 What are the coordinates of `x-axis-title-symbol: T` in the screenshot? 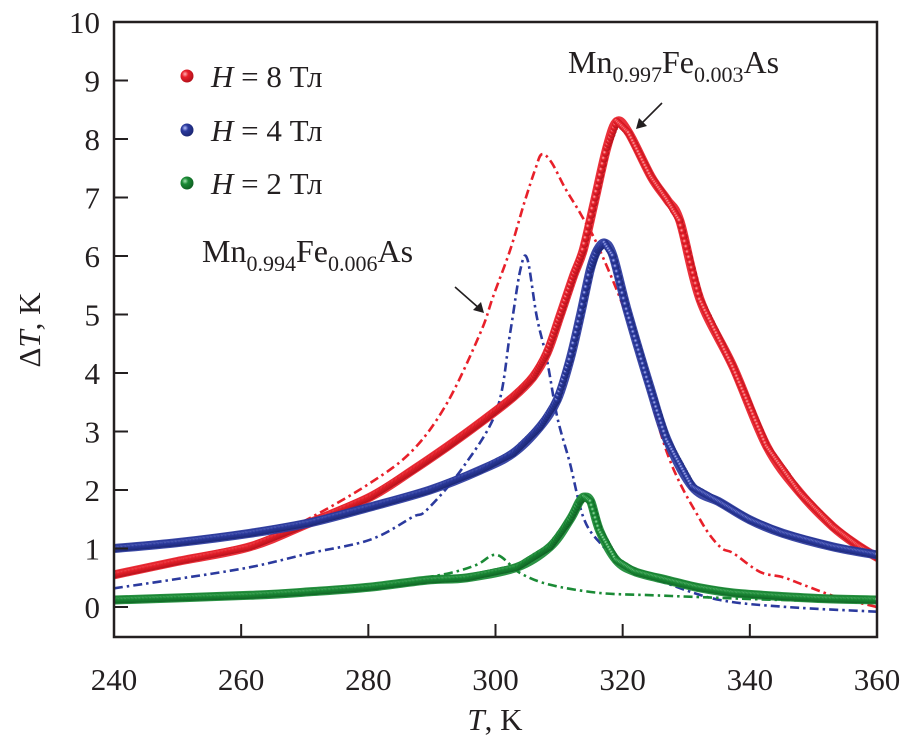 It's located at (477, 719).